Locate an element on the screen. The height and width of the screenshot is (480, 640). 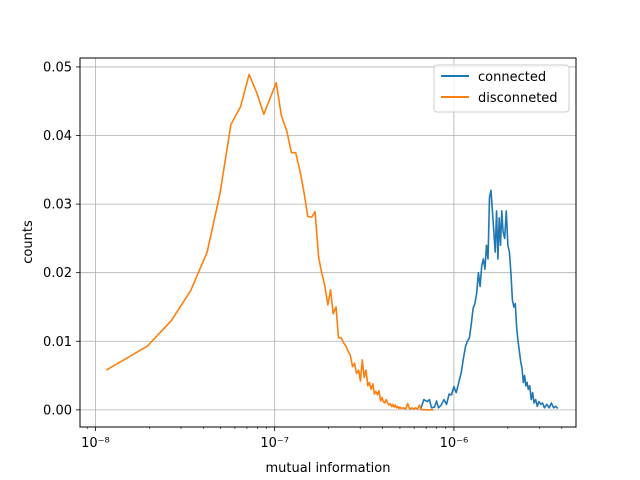
y-tick-label: 0.05 is located at coordinates (57, 67).